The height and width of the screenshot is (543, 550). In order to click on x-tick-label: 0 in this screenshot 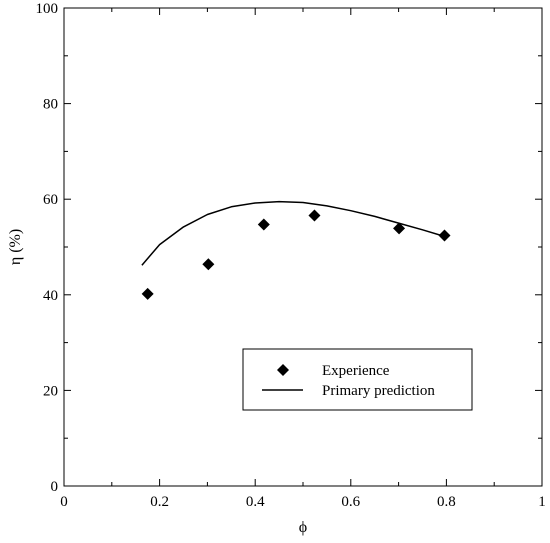, I will do `click(64, 502)`.